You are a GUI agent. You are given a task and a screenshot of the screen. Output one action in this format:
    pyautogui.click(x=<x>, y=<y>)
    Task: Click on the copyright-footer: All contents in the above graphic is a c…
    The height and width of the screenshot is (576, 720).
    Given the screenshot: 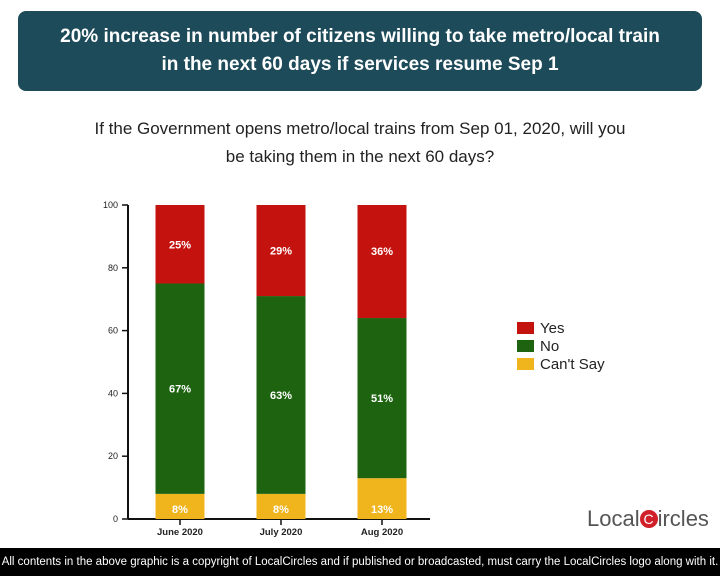 What is the action you would take?
    pyautogui.click(x=360, y=562)
    